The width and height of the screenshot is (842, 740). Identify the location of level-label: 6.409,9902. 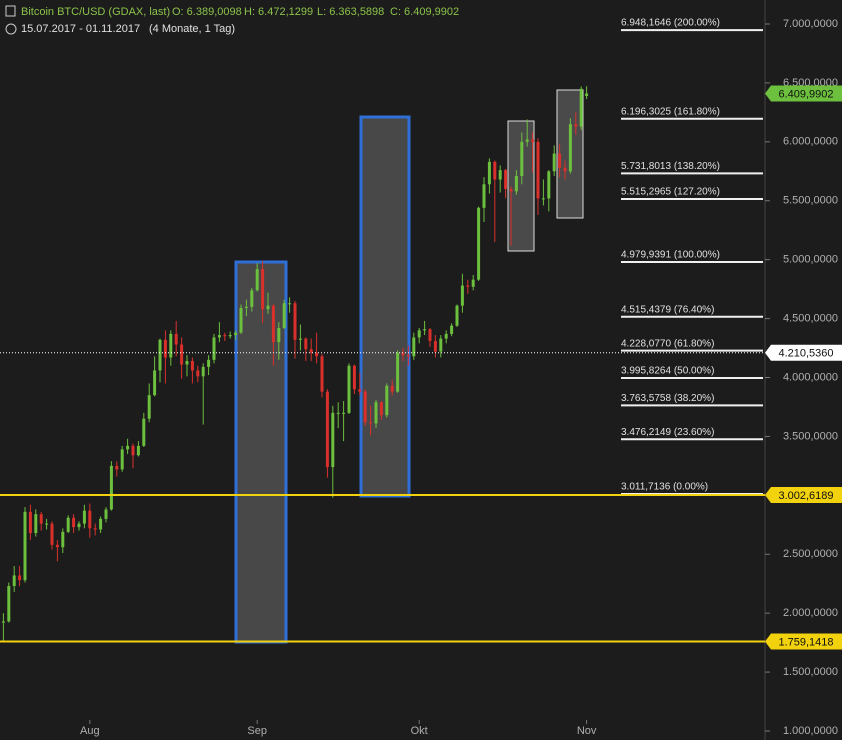
(805, 94).